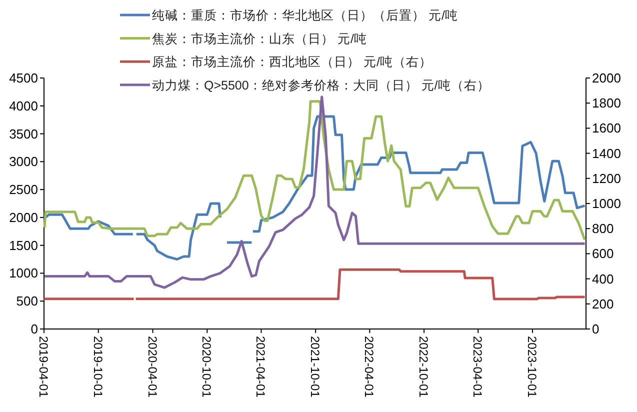 The image size is (637, 412). What do you see at coordinates (369, 367) in the screenshot?
I see `x-tick-label: 2022-04-01` at bounding box center [369, 367].